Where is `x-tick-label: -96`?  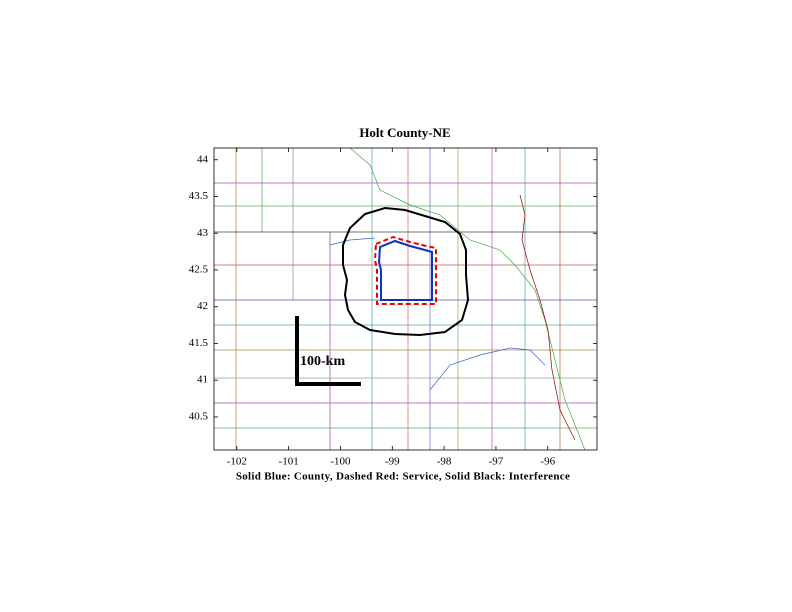 x-tick-label: -96 is located at coordinates (547, 462).